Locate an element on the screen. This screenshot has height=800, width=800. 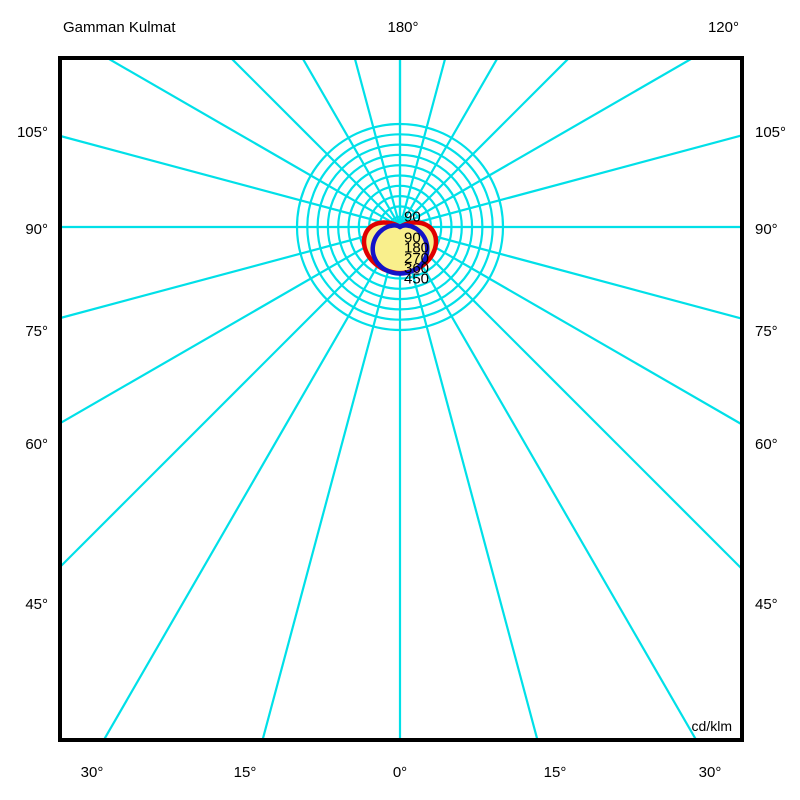
right-angle-label-105: 105° is located at coordinates (770, 132).